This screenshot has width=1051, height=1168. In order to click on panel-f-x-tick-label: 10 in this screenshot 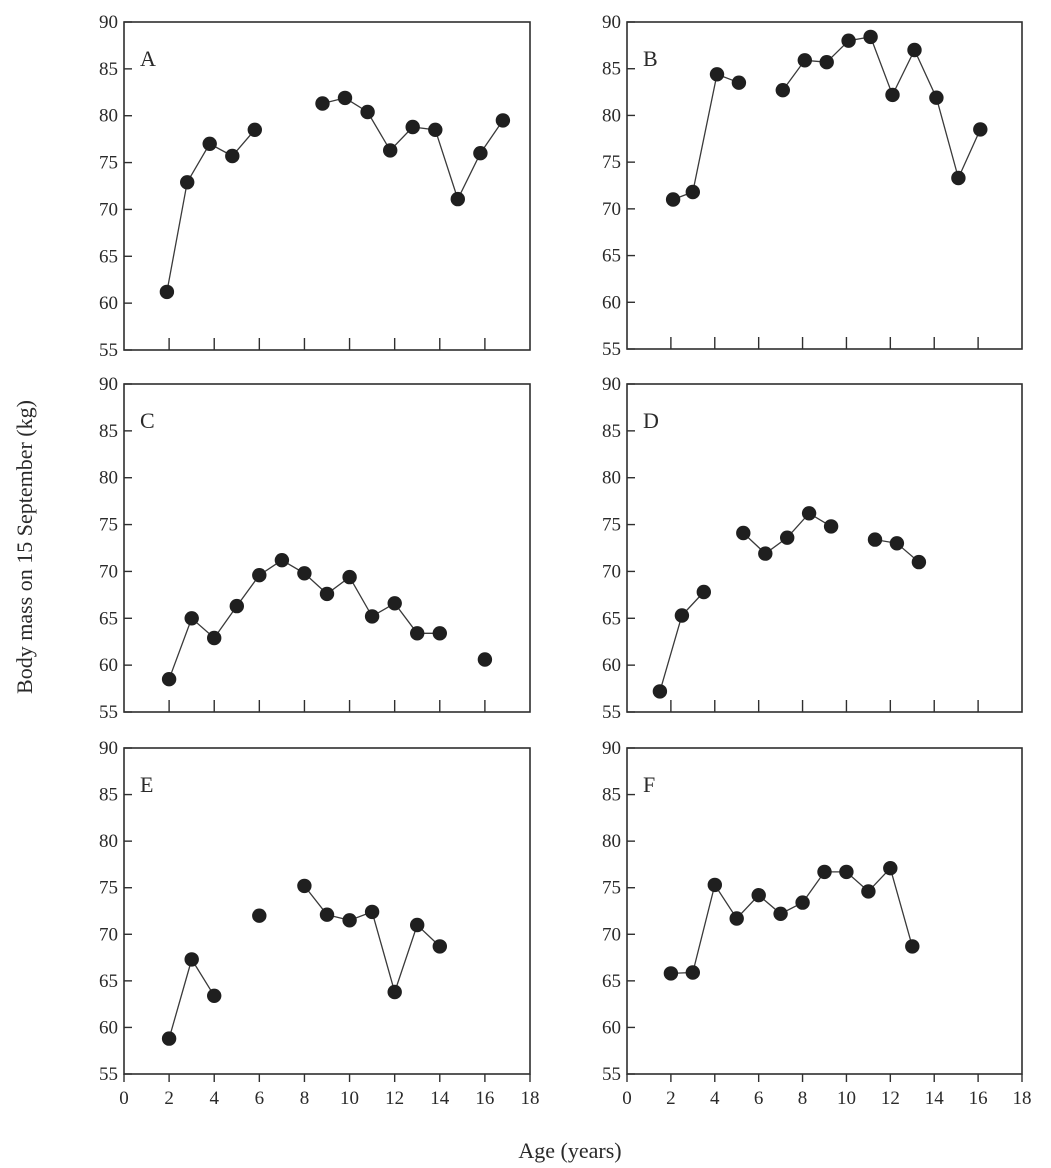, I will do `click(846, 1098)`.